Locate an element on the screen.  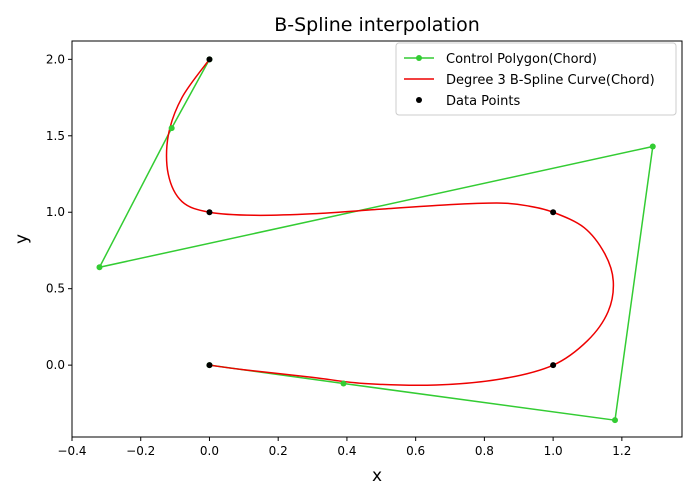
x-tick-label: 1.2 is located at coordinates (621, 451).